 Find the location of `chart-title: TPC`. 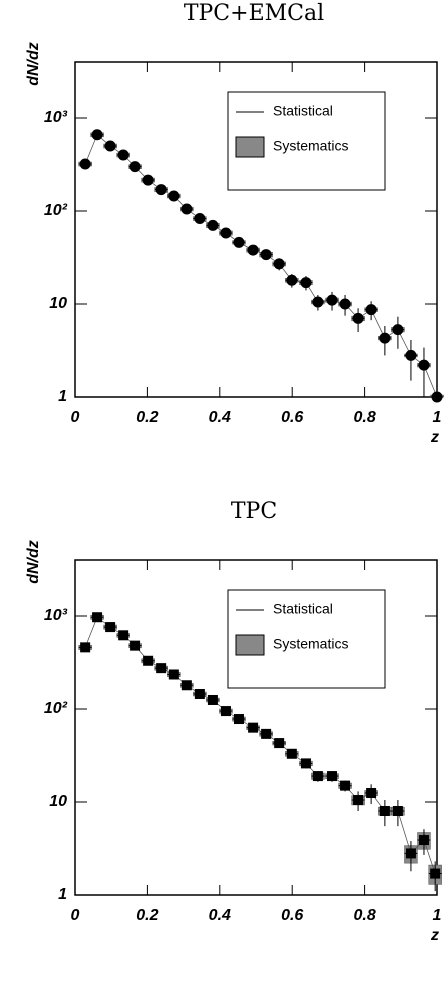

chart-title: TPC is located at coordinates (254, 511).